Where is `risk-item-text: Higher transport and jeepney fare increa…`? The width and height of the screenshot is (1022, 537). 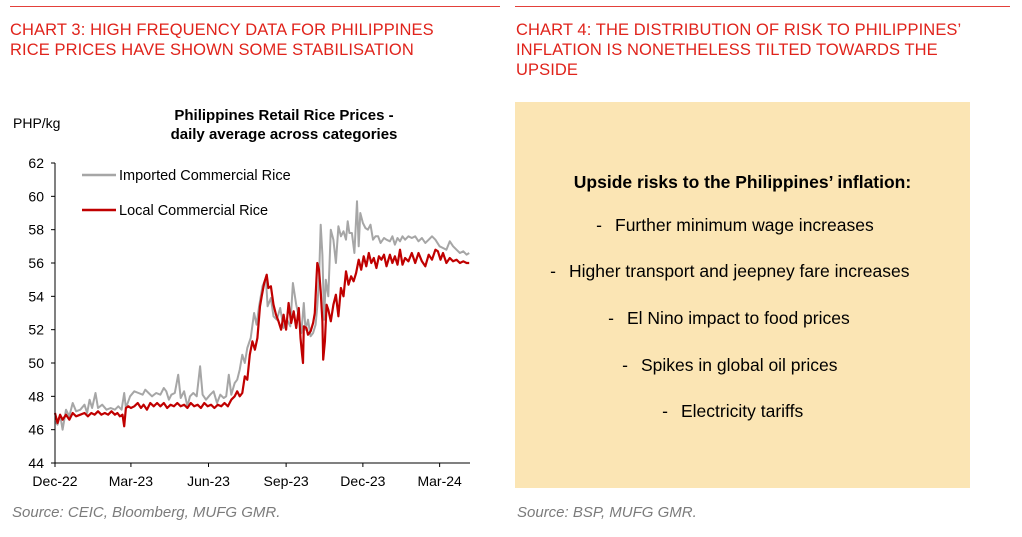
risk-item-text: Higher transport and jeepney fare increa… is located at coordinates (739, 271).